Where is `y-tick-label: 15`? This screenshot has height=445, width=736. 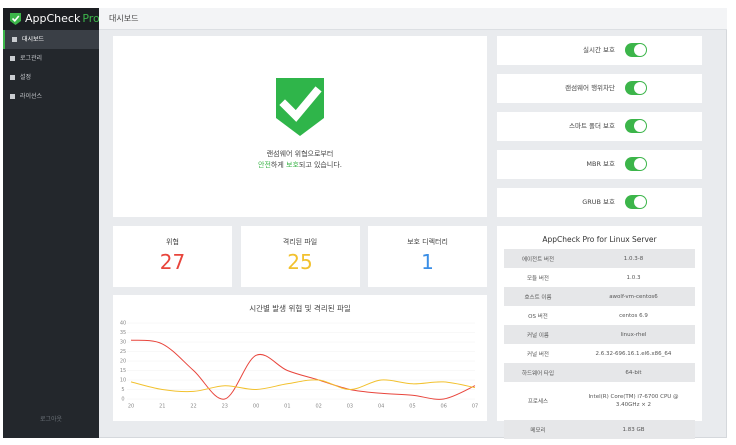
y-tick-label: 15 is located at coordinates (123, 371).